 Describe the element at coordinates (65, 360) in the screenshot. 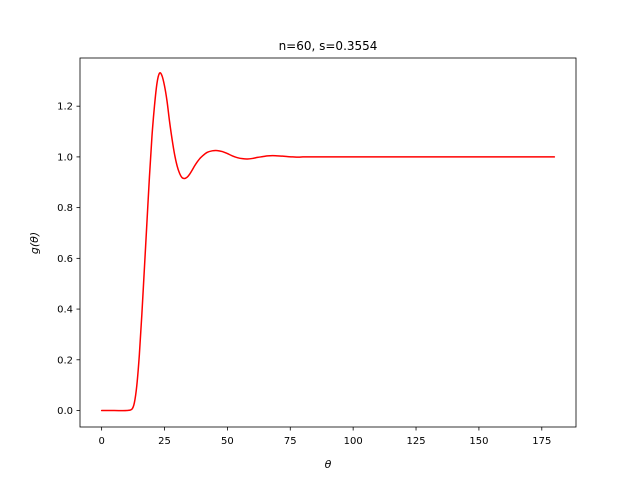

I see `y-tick-label: 0.2` at that location.